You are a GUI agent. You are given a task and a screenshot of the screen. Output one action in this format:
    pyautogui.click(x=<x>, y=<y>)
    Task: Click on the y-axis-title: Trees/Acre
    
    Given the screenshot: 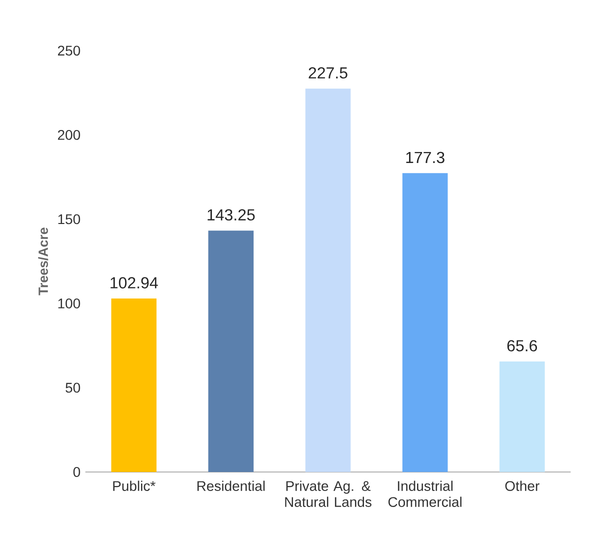 What is the action you would take?
    pyautogui.click(x=43, y=262)
    